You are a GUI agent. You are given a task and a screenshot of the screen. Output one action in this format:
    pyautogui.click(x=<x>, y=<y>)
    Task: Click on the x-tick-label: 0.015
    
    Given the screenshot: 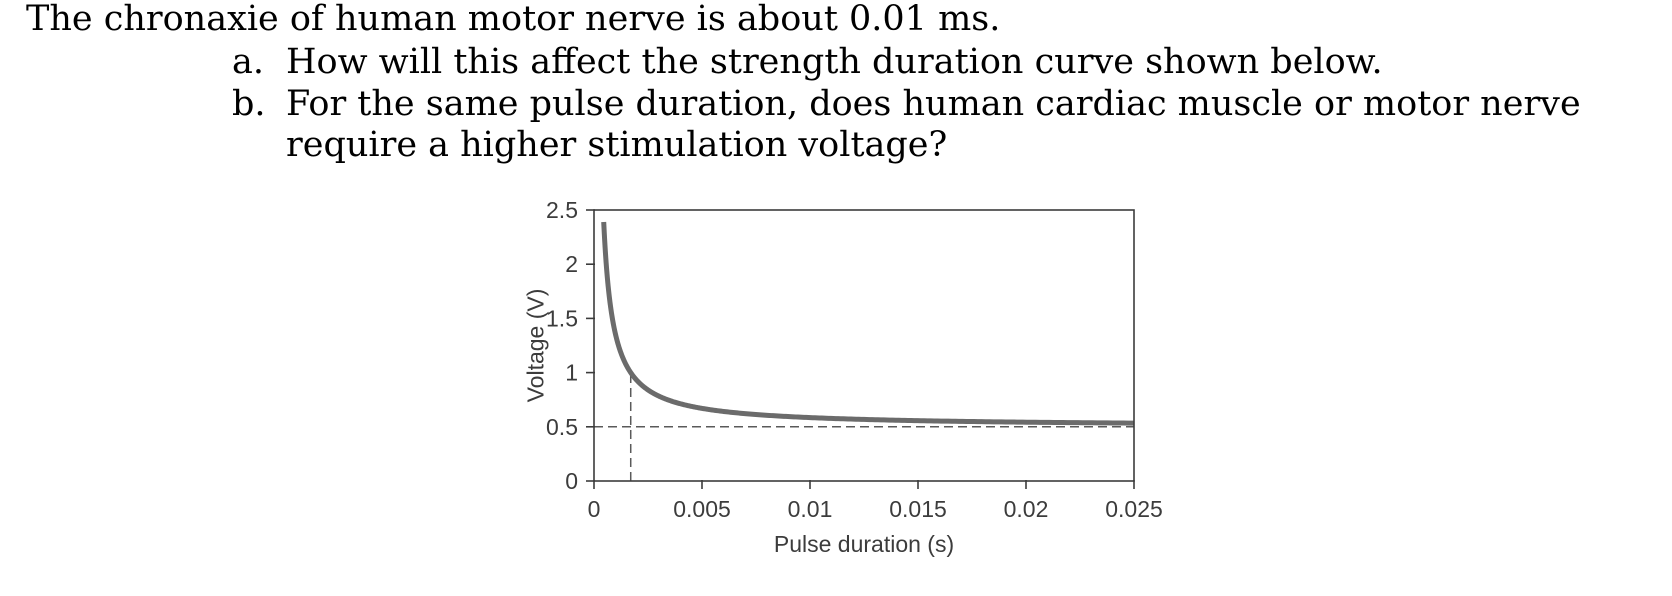 What is the action you would take?
    pyautogui.click(x=918, y=509)
    